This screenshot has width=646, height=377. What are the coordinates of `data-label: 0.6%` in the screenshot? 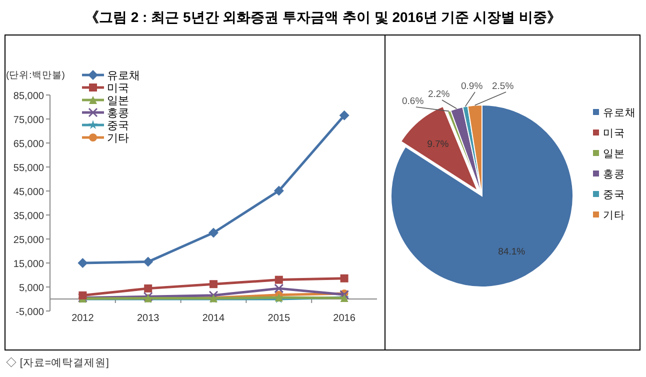 It's located at (413, 101).